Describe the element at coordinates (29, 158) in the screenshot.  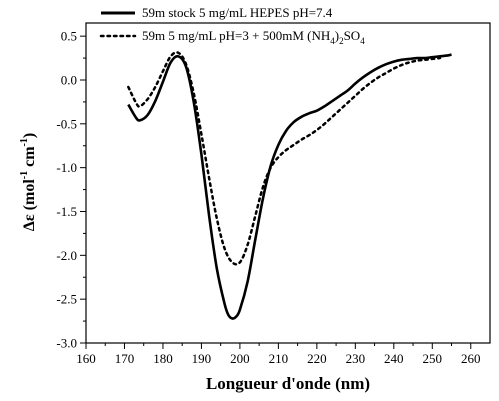
I see `y-axis-title-mid: cm` at that location.